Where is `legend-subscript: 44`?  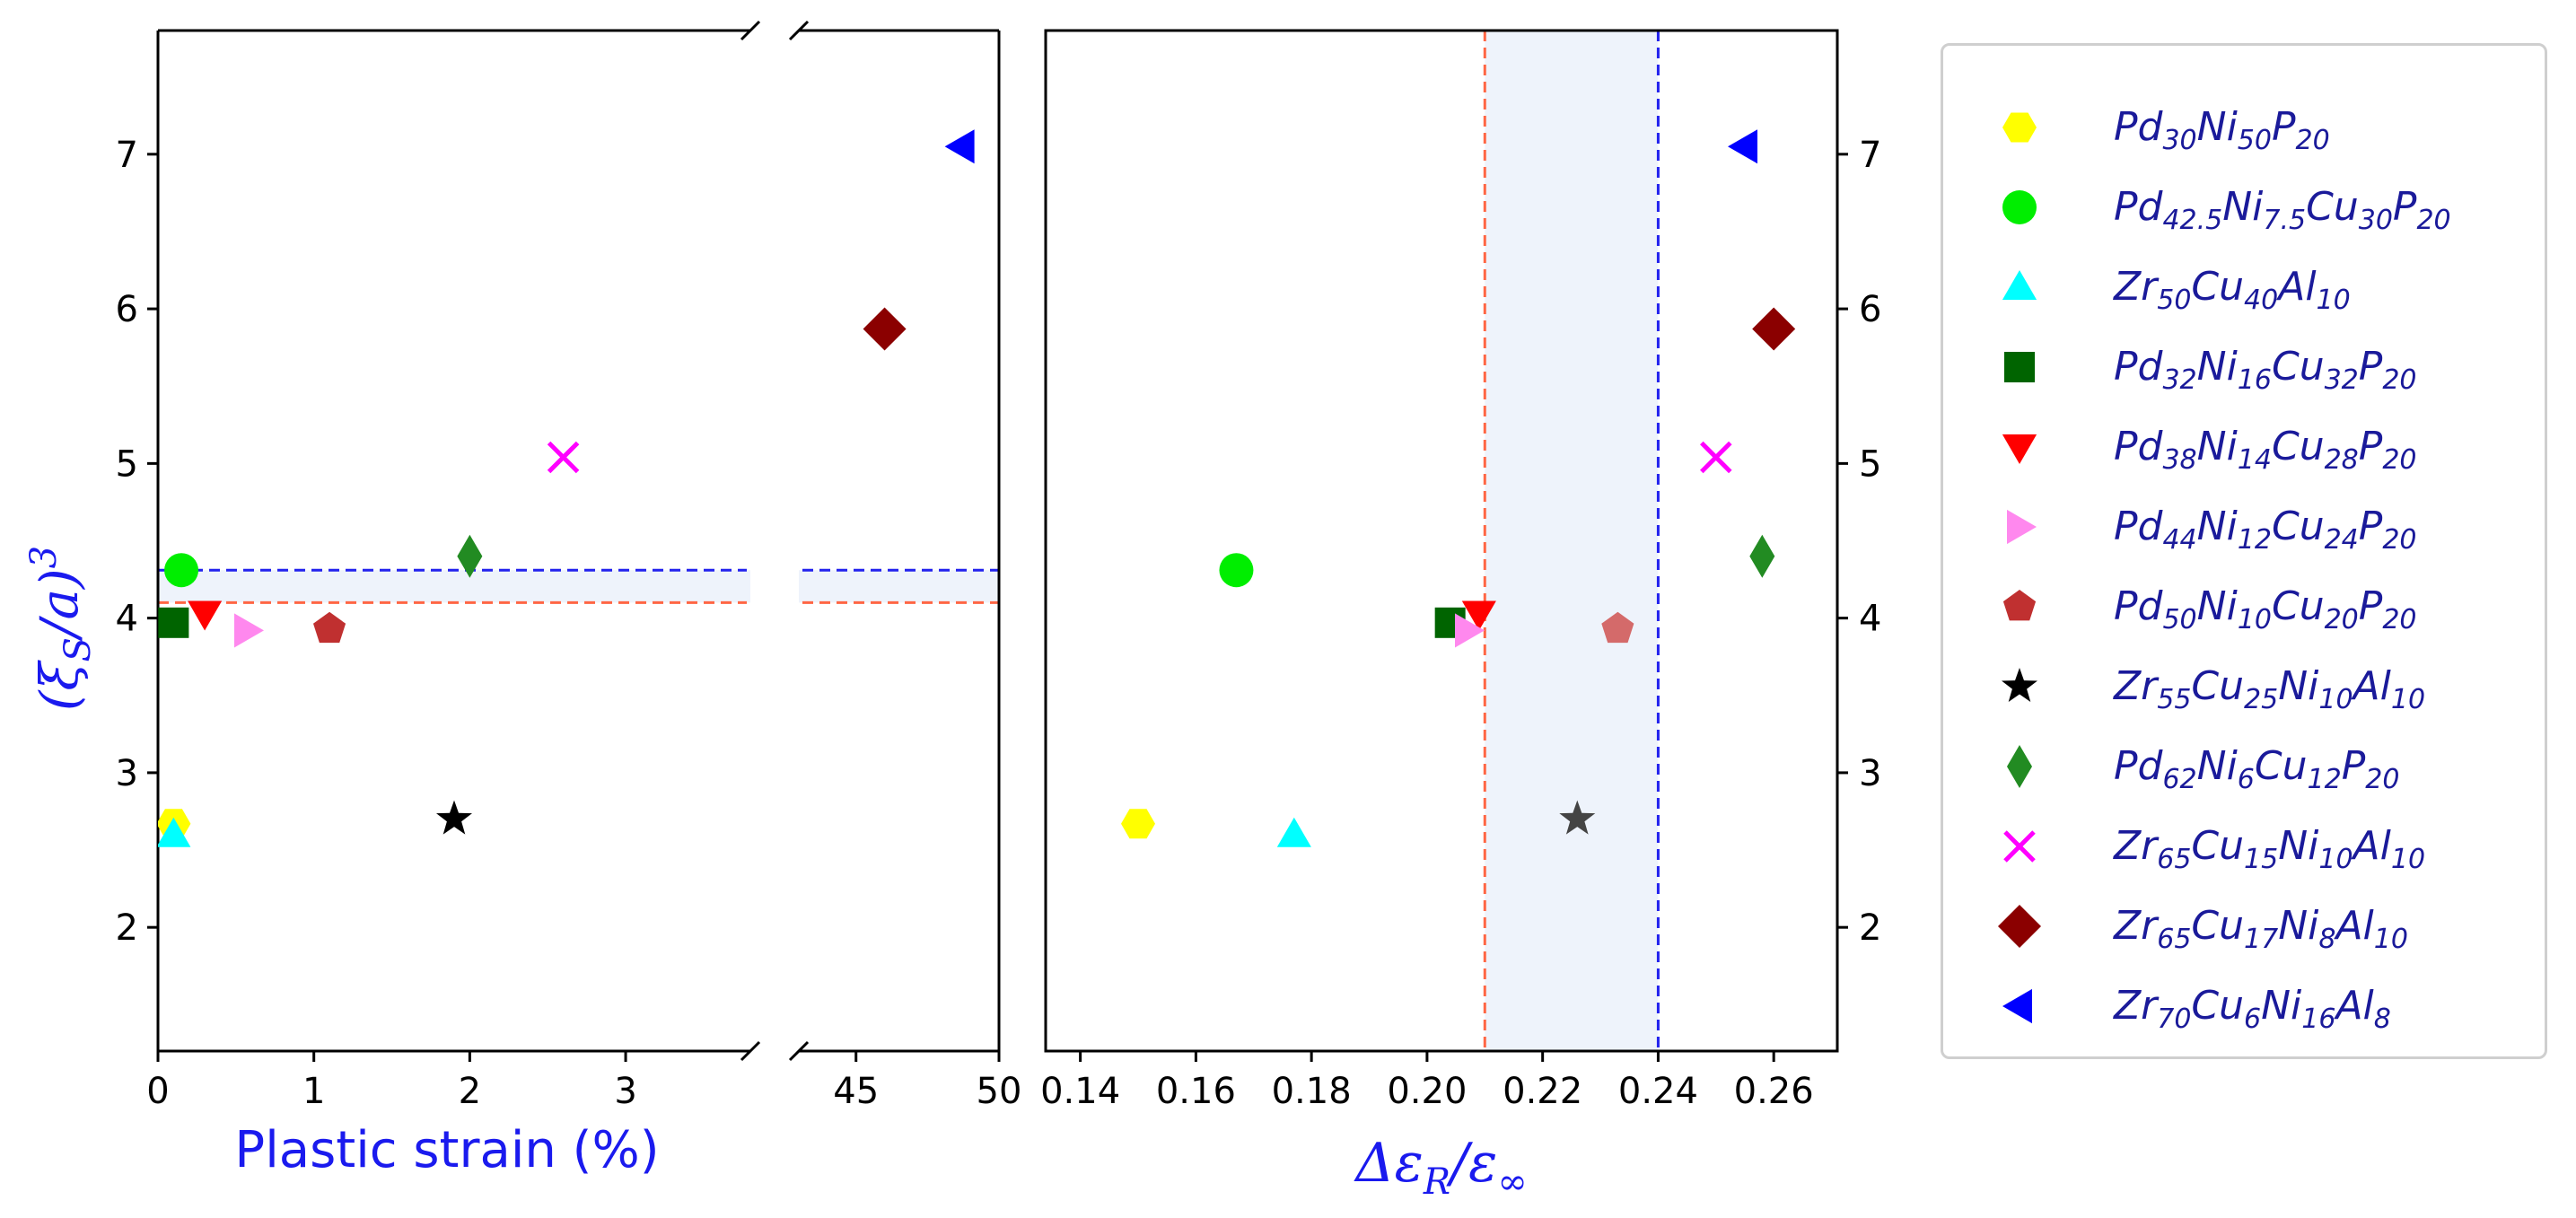 legend-subscript: 44 is located at coordinates (2179, 540).